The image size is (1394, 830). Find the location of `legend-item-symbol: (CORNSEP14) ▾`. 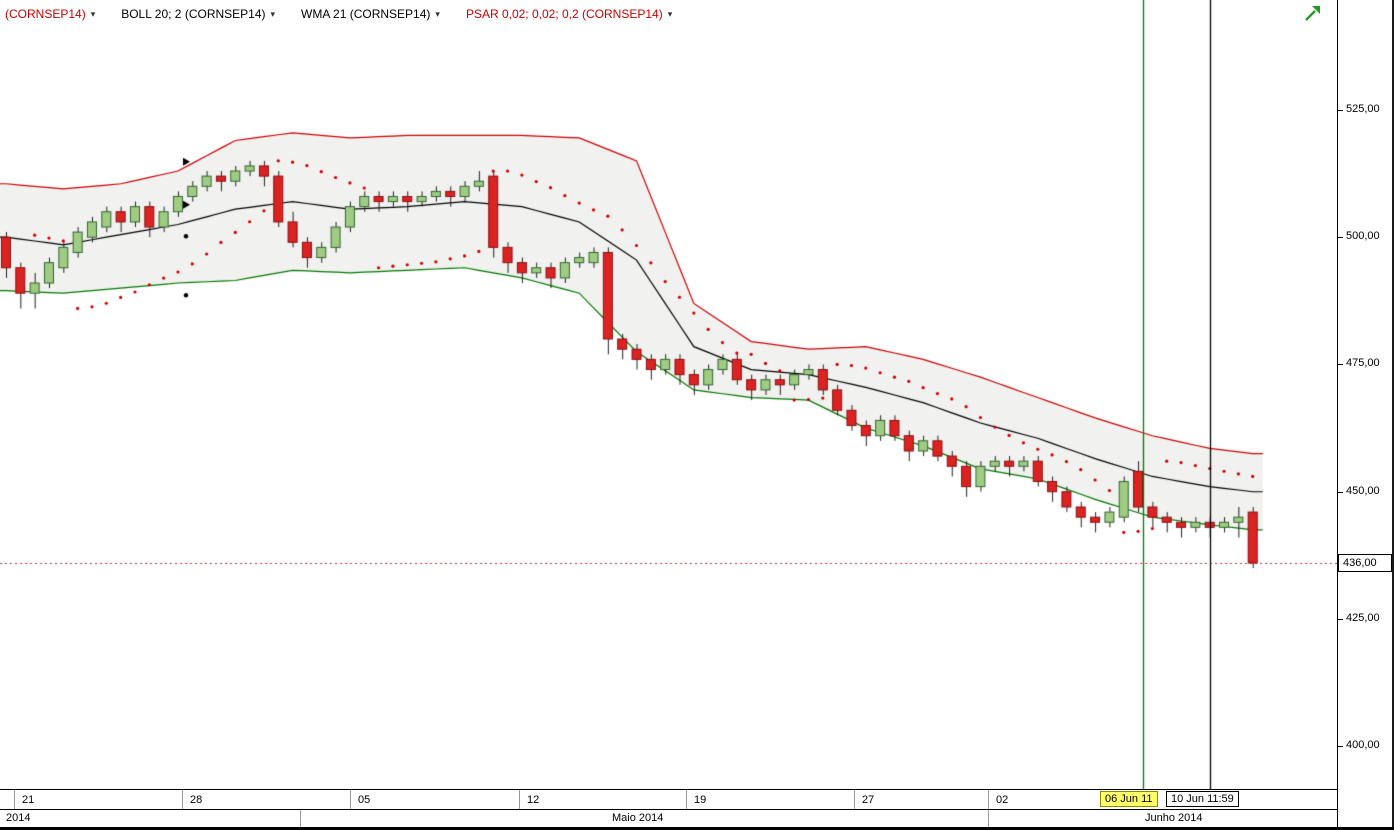

legend-item-symbol: (CORNSEP14) ▾ is located at coordinates (50, 14).